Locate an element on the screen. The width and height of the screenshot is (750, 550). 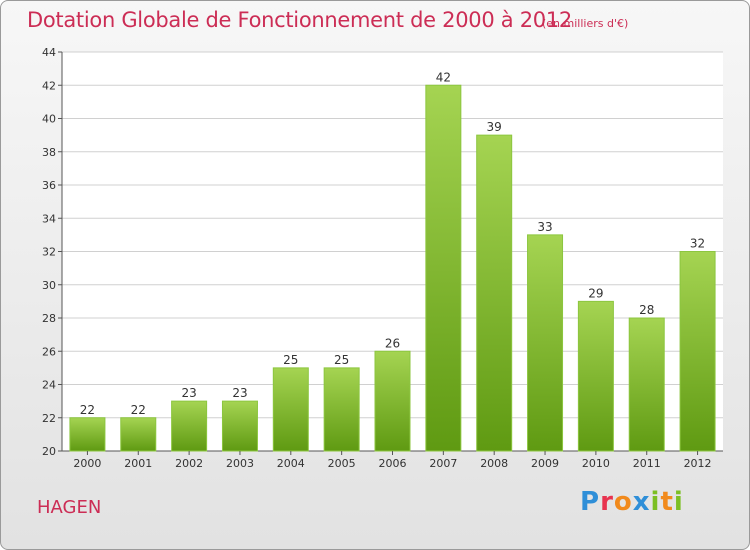
y-tick-label: 26 is located at coordinates (49, 351).